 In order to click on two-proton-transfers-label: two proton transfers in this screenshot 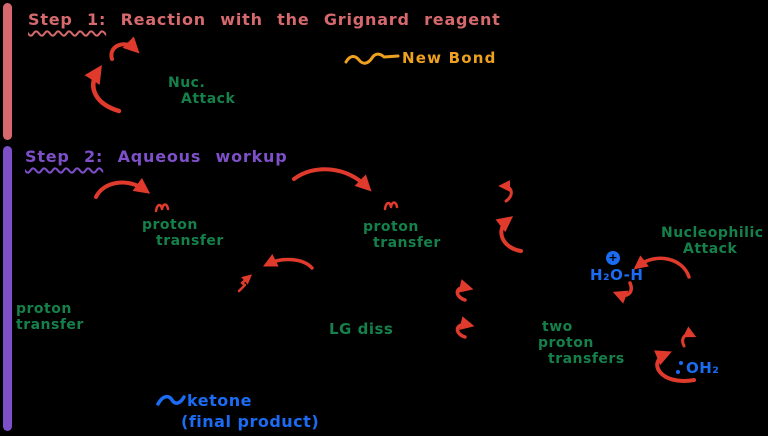, I will do `click(581, 343)`.